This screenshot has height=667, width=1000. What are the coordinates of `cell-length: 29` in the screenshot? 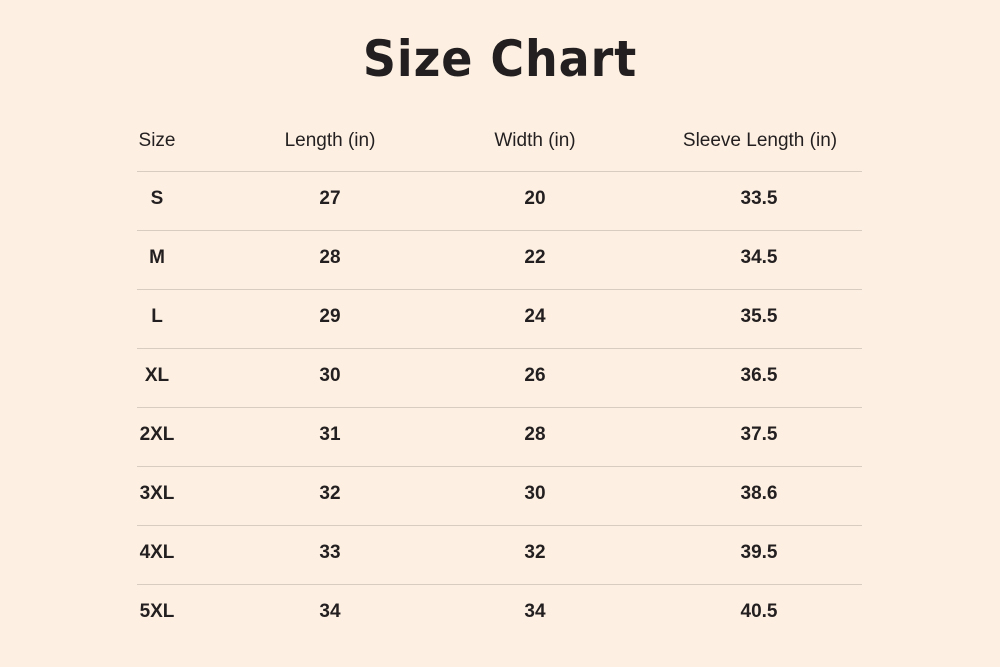 It's located at (330, 316).